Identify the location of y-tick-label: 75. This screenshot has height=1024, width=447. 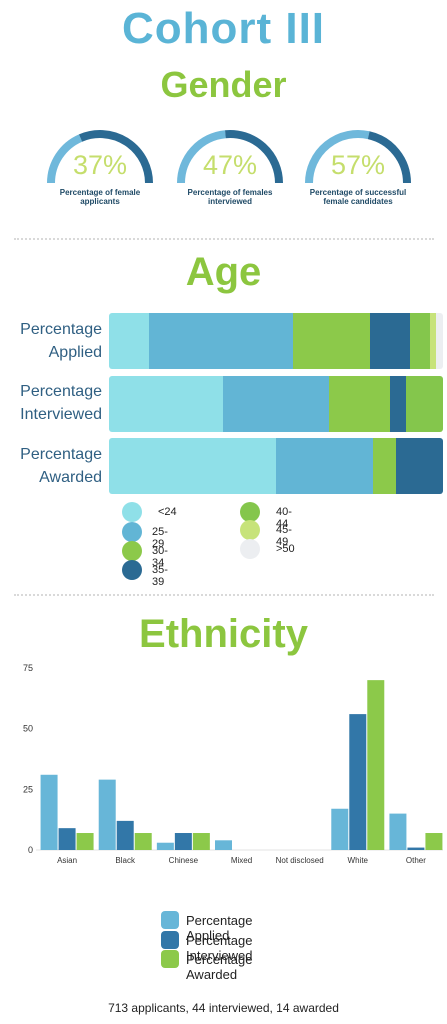
(28, 668).